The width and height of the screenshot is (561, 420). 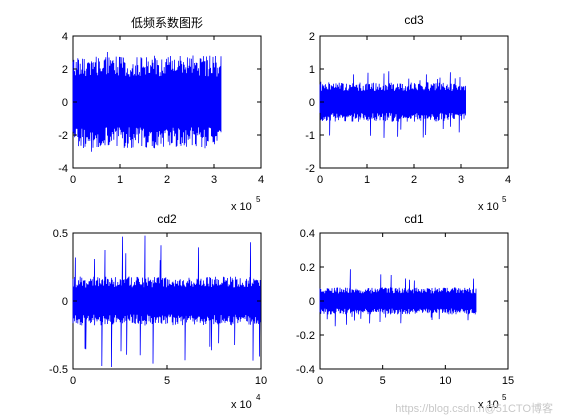 What do you see at coordinates (488, 207) in the screenshot?
I see `subplot-2-x-exponent-base: x 10` at bounding box center [488, 207].